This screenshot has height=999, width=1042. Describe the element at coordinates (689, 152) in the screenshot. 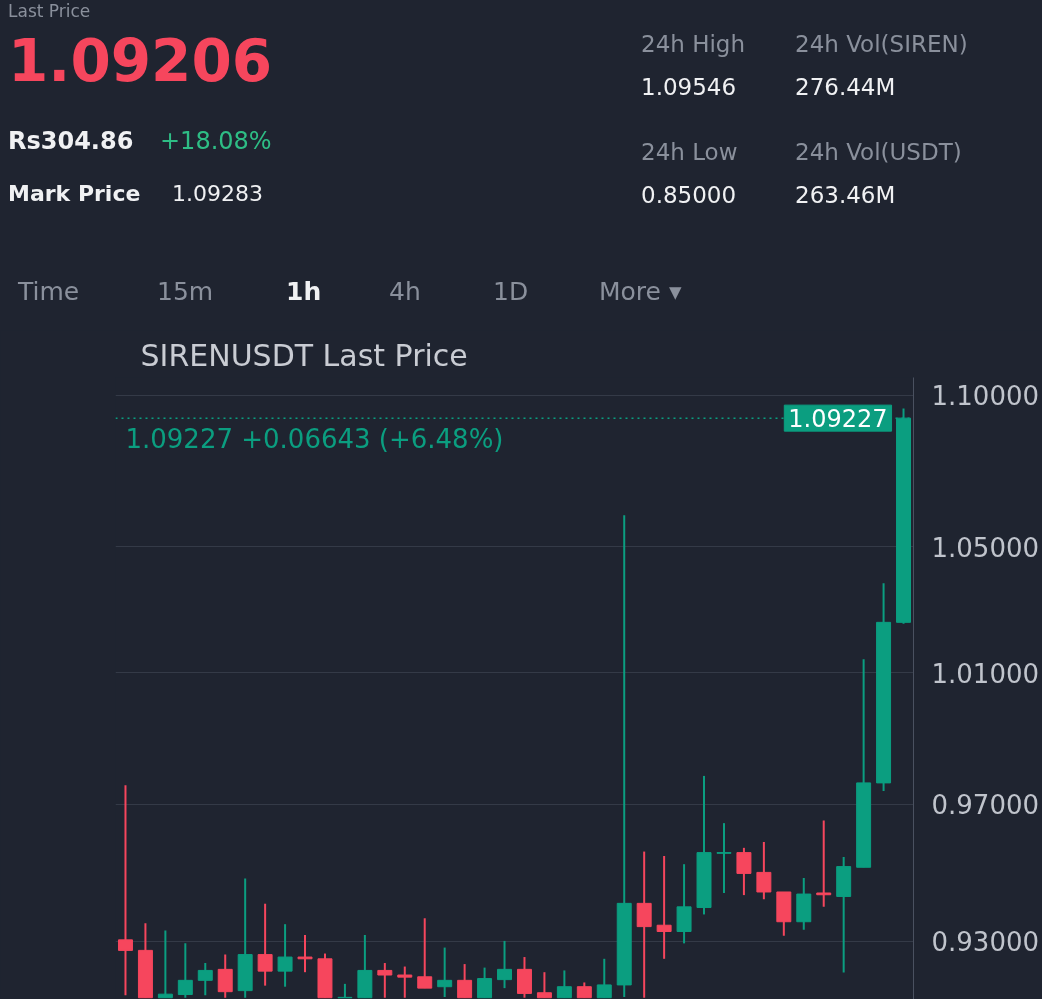

I see `text: 24h Low` at that location.